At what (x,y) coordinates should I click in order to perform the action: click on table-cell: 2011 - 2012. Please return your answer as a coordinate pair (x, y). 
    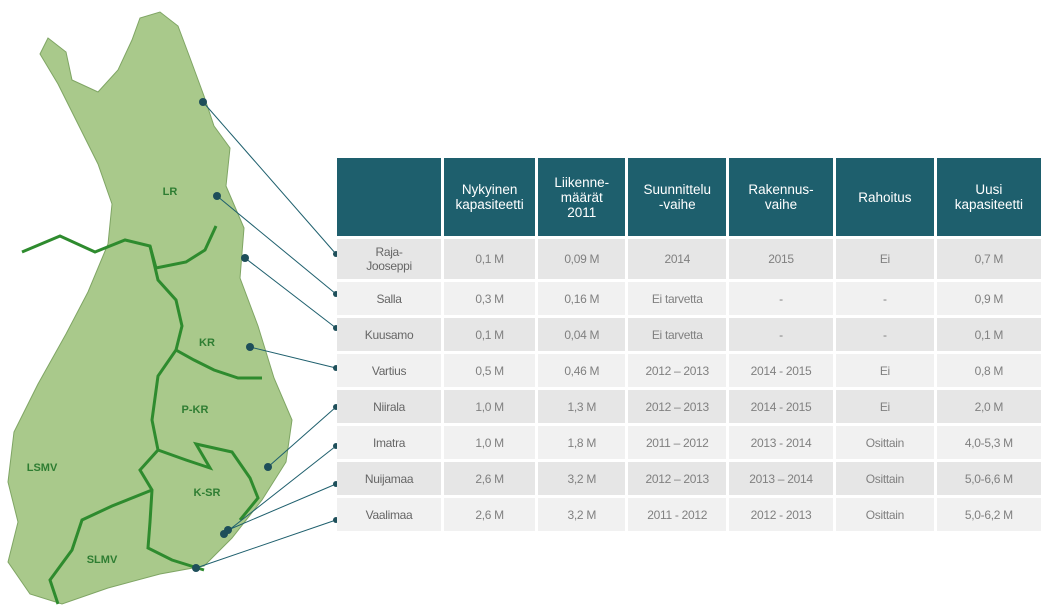
    Looking at the image, I should click on (677, 514).